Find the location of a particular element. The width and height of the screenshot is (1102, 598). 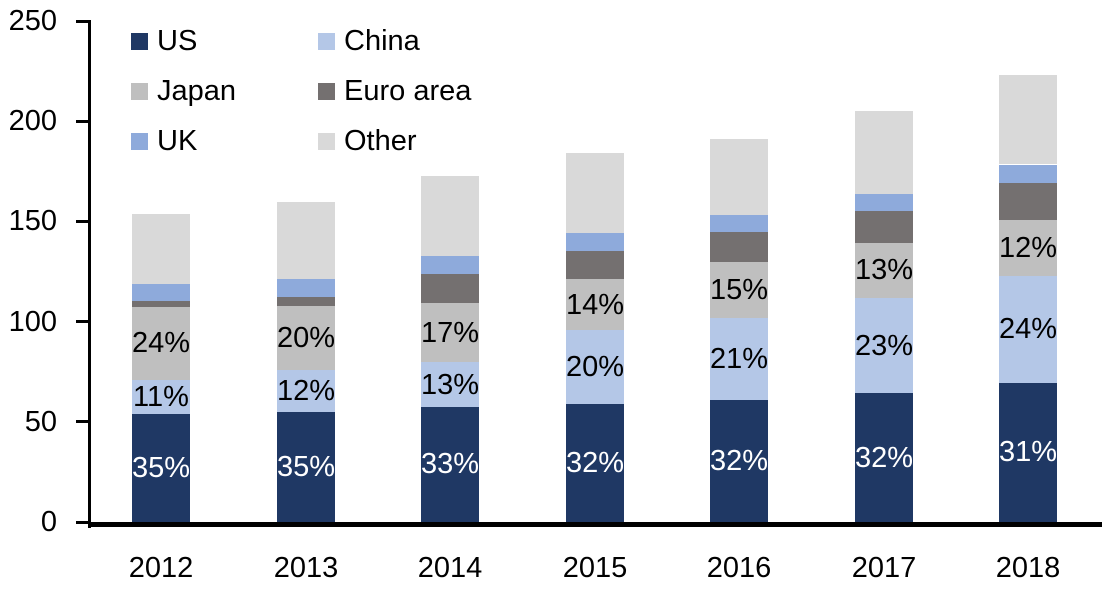

bar-value-label: 24% is located at coordinates (161, 343).